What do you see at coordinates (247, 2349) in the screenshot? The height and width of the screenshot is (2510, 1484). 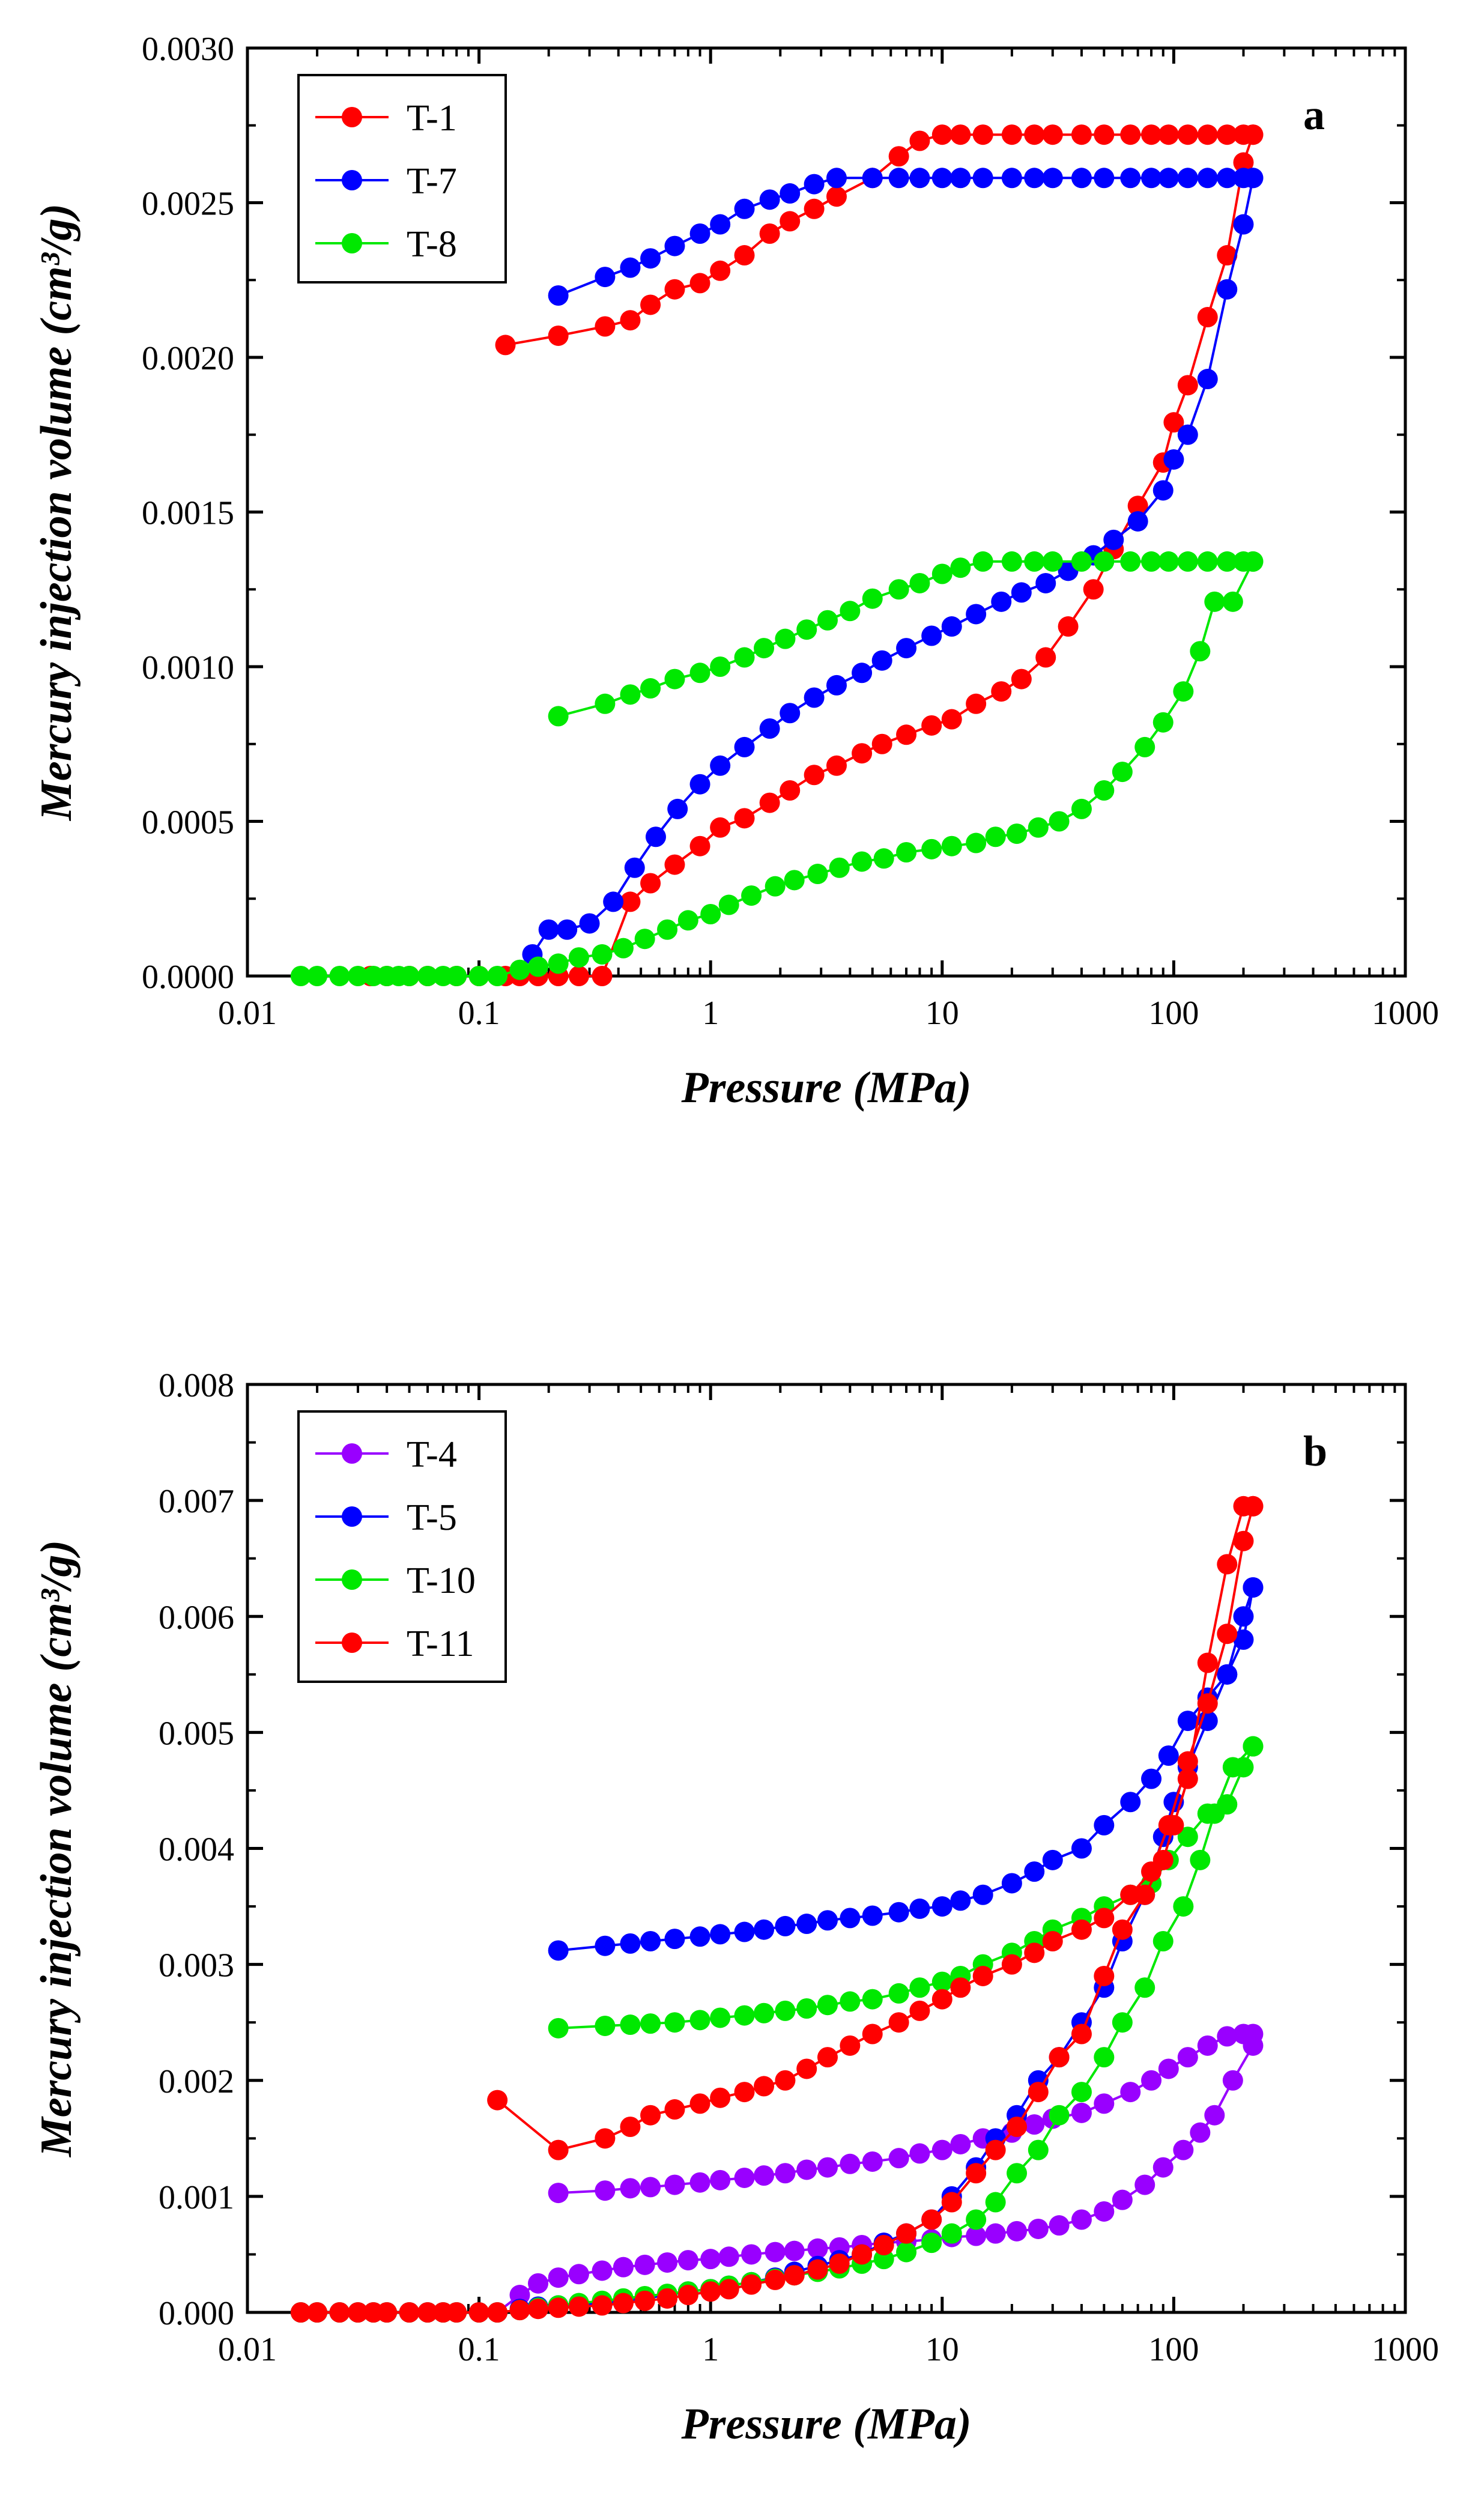 I see `x-tick-label: 0.01` at bounding box center [247, 2349].